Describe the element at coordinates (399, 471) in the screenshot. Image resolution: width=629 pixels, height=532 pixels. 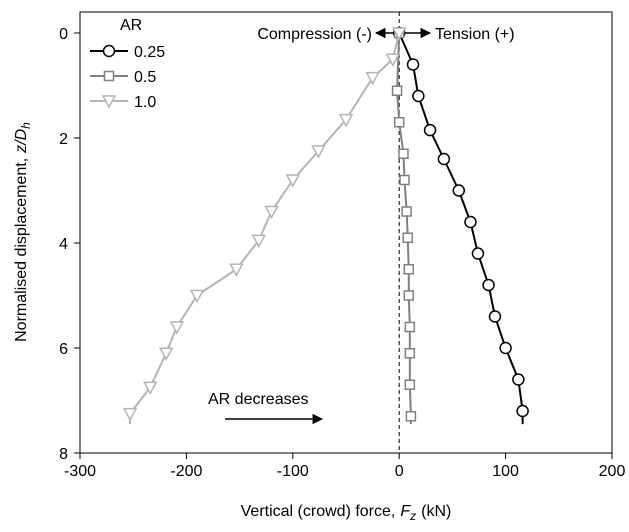
I see `x-tick-label: 0` at that location.